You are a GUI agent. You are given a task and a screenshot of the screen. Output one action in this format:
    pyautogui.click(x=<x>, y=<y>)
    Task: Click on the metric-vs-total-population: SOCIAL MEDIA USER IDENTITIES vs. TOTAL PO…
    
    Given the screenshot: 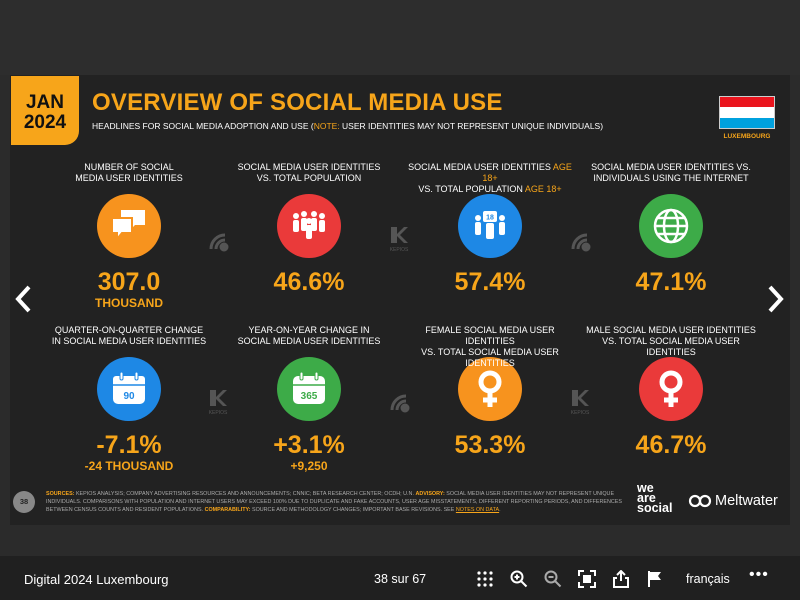 What is the action you would take?
    pyautogui.click(x=309, y=229)
    